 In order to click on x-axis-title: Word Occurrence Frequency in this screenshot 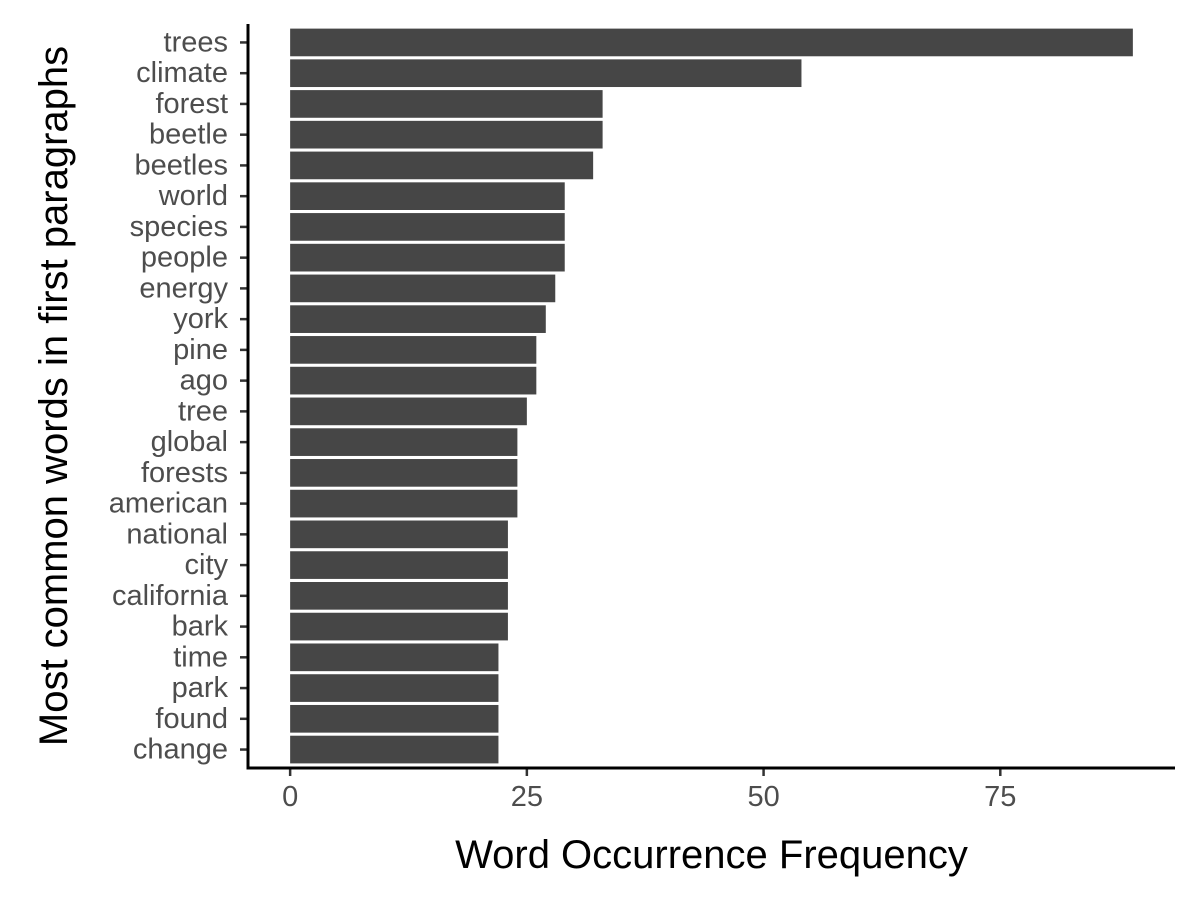, I will do `click(711, 855)`.